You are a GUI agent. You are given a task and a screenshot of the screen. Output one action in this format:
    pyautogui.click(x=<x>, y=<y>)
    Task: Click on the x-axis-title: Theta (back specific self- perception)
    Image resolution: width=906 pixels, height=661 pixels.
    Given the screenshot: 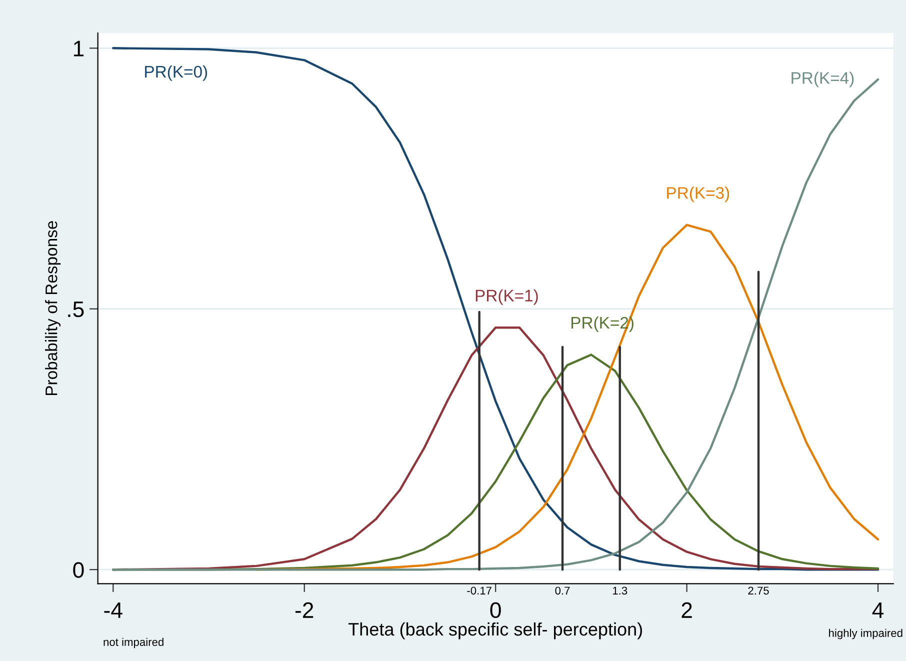 What is the action you would take?
    pyautogui.click(x=495, y=631)
    